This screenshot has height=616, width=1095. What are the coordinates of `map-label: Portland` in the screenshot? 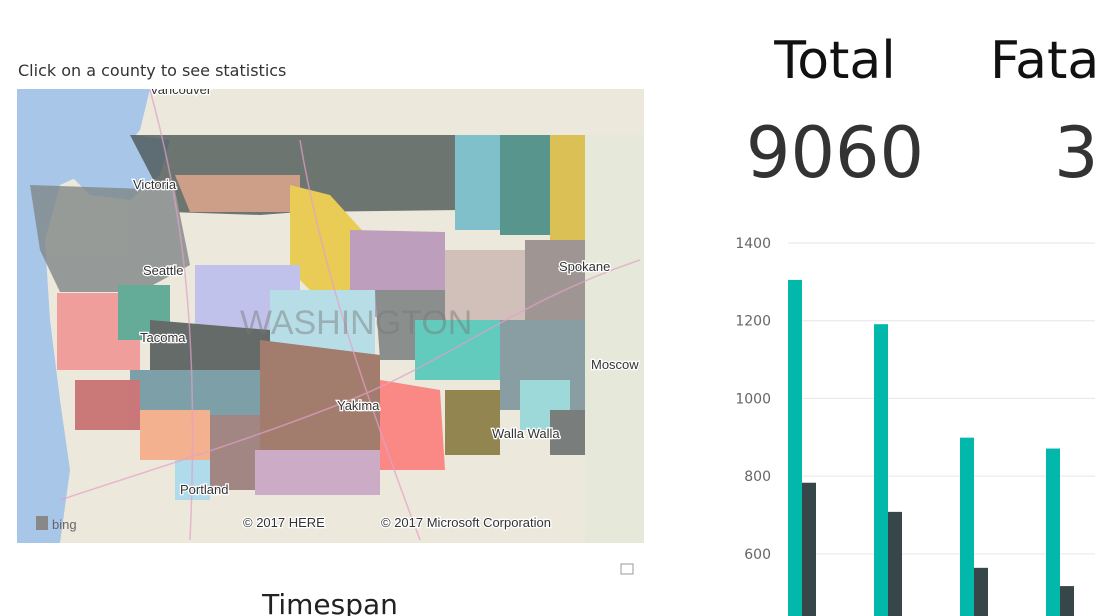 It's located at (204, 489).